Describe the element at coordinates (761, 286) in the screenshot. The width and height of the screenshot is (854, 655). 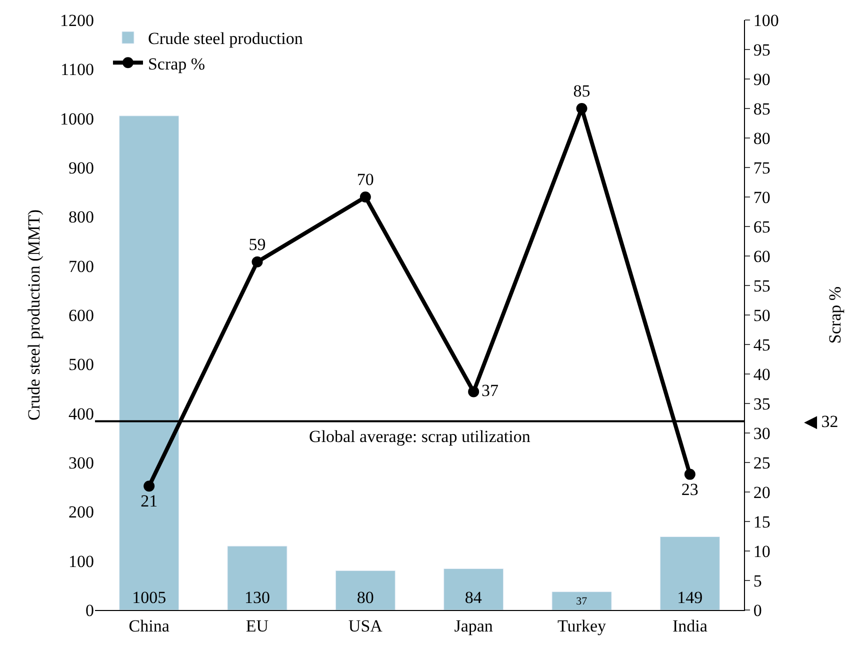
I see `y2-tick-label: 55` at that location.